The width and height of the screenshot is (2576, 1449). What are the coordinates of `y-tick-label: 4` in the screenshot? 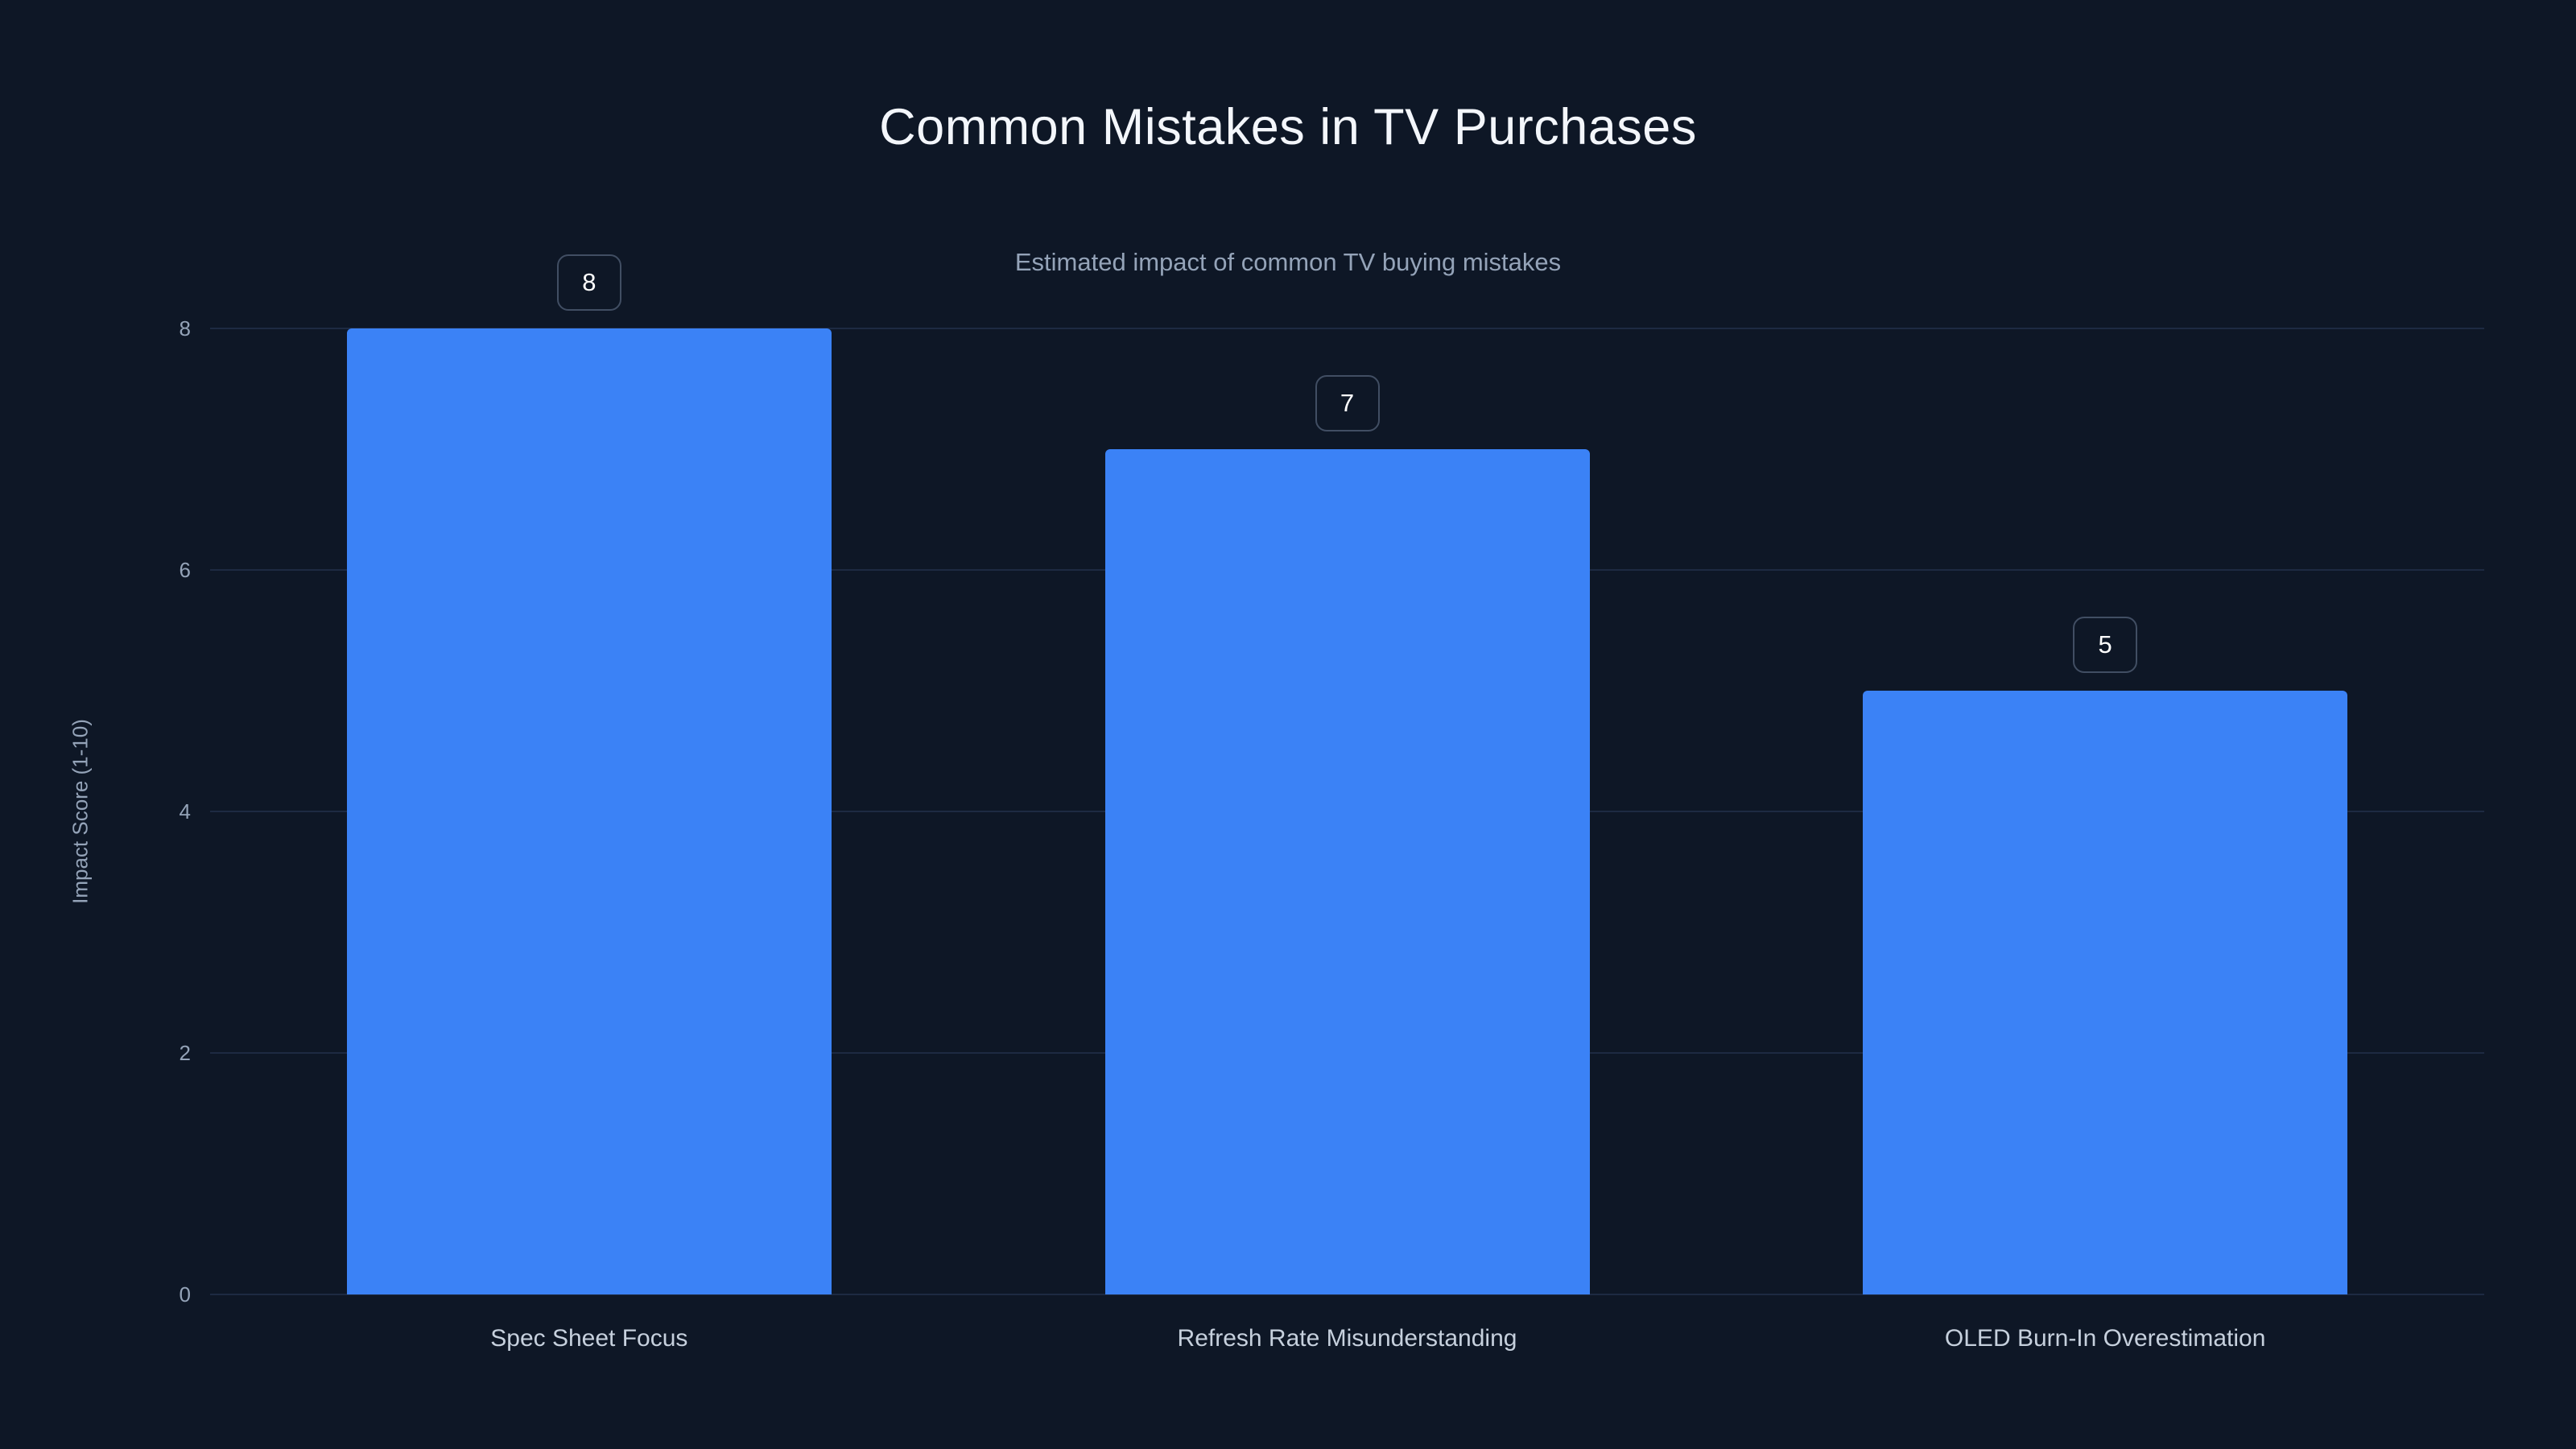 It's located at (185, 811).